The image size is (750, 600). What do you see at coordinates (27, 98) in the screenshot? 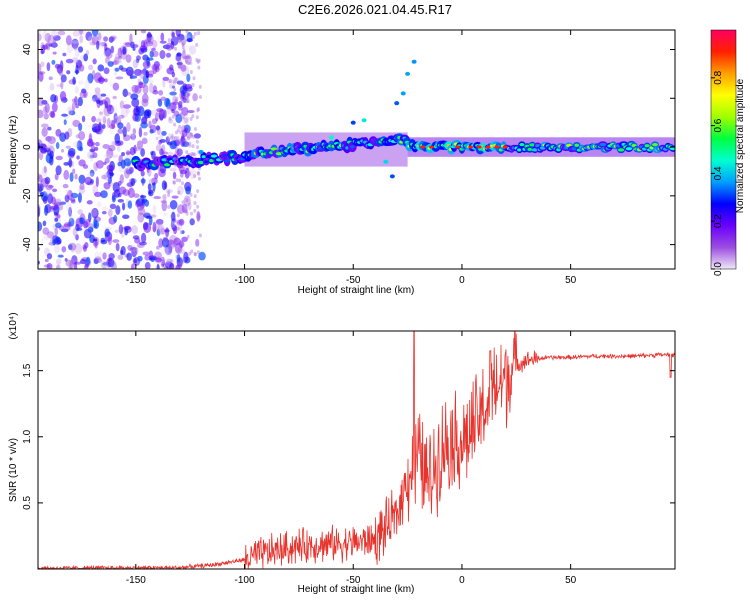
I see `y-tick-label: 20` at bounding box center [27, 98].